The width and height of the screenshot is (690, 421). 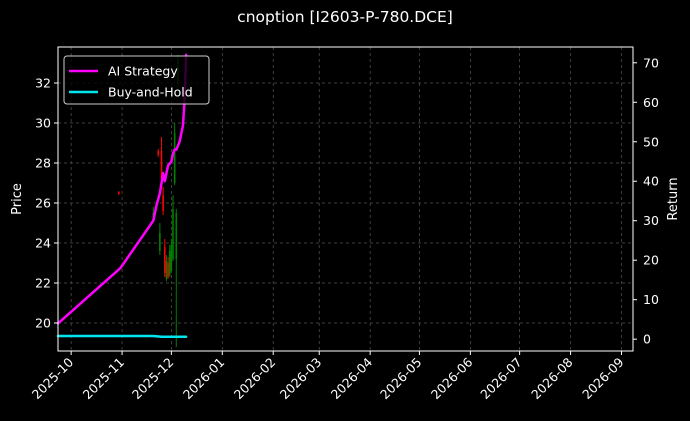 I want to click on y2-tick-label: 50, so click(x=651, y=141).